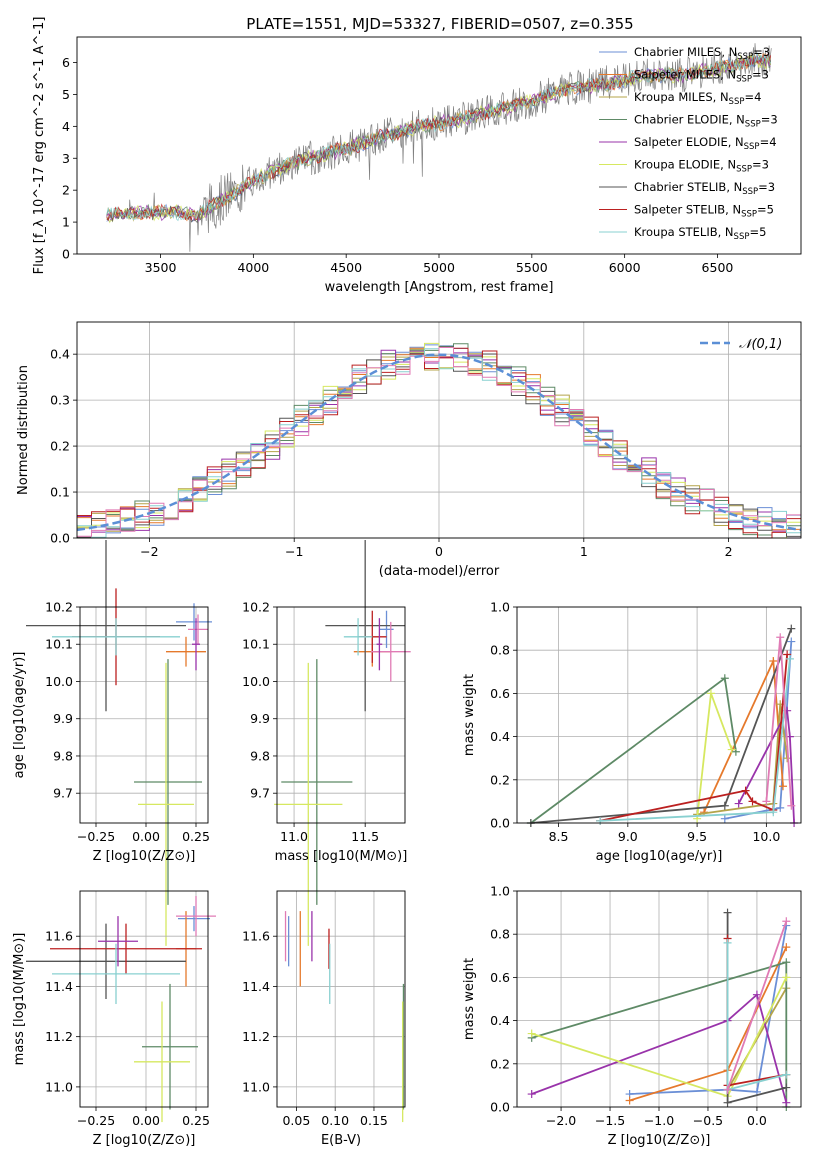 This screenshot has height=1170, width=819. Describe the element at coordinates (296, 1120) in the screenshot. I see `x-tick-label: 0.05` at that location.